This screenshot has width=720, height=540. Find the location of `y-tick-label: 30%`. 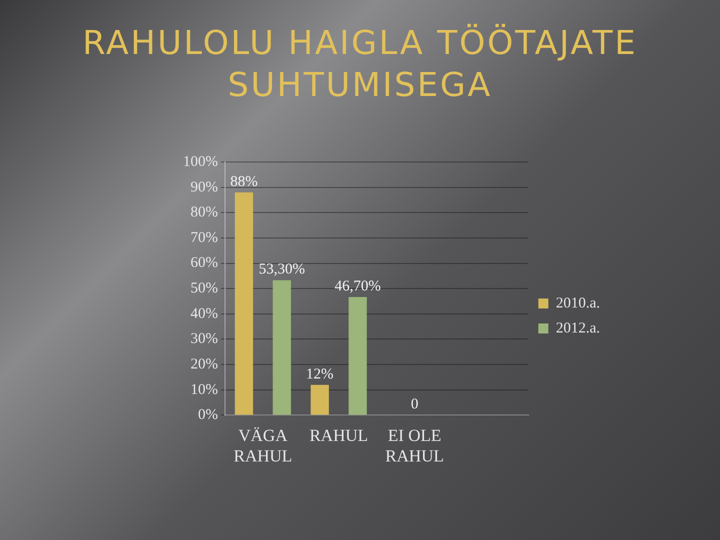

y-tick-label: 30% is located at coordinates (204, 339).